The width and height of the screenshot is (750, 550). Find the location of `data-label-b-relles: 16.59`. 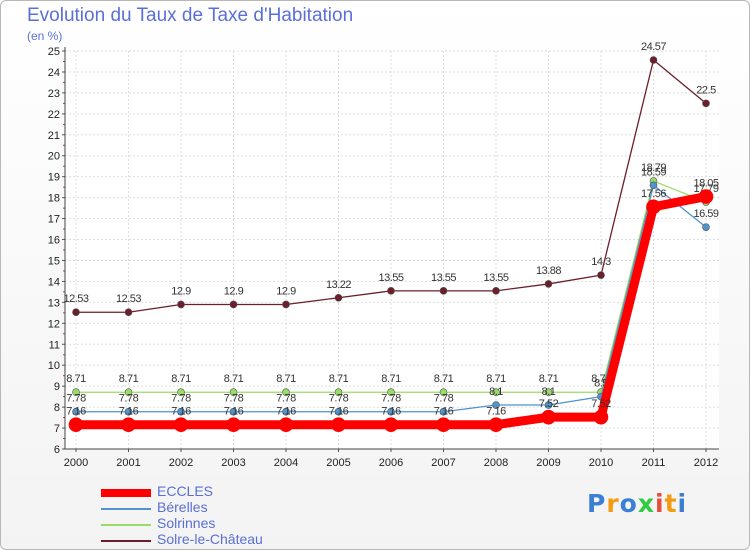

data-label-b-relles: 16.59 is located at coordinates (705, 214).